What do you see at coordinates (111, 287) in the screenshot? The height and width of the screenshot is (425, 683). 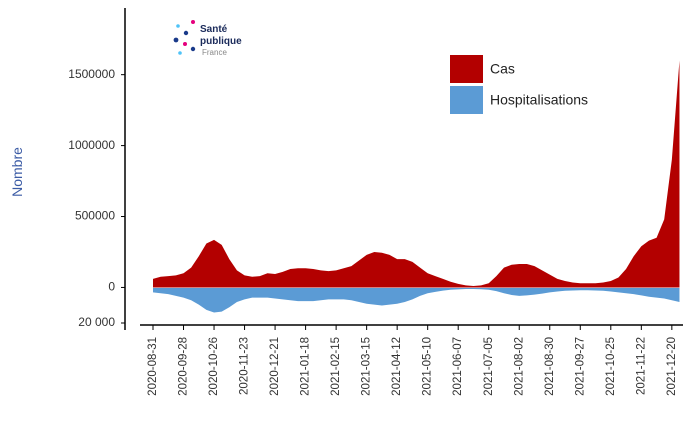 I see `y-tick-label: 0` at bounding box center [111, 287].